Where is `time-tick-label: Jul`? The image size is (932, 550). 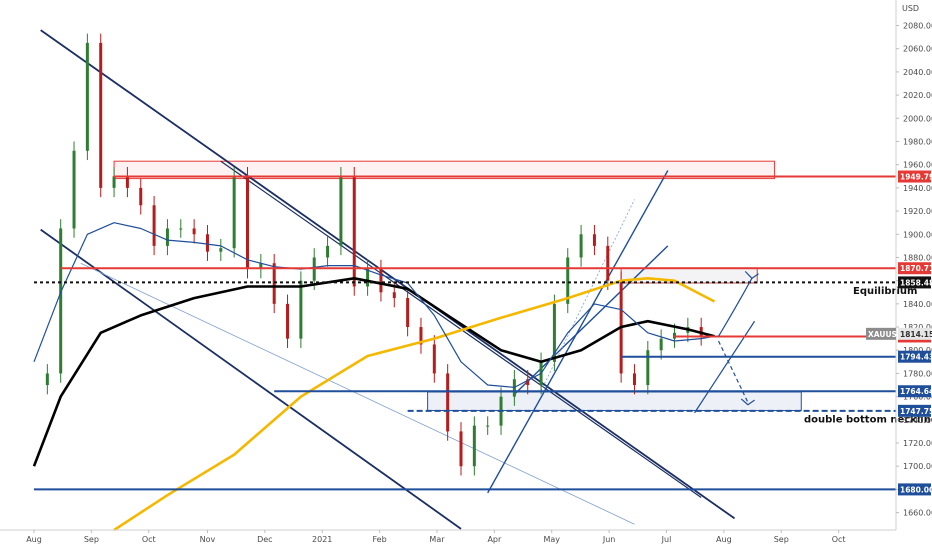
time-tick-label: Jul is located at coordinates (666, 539).